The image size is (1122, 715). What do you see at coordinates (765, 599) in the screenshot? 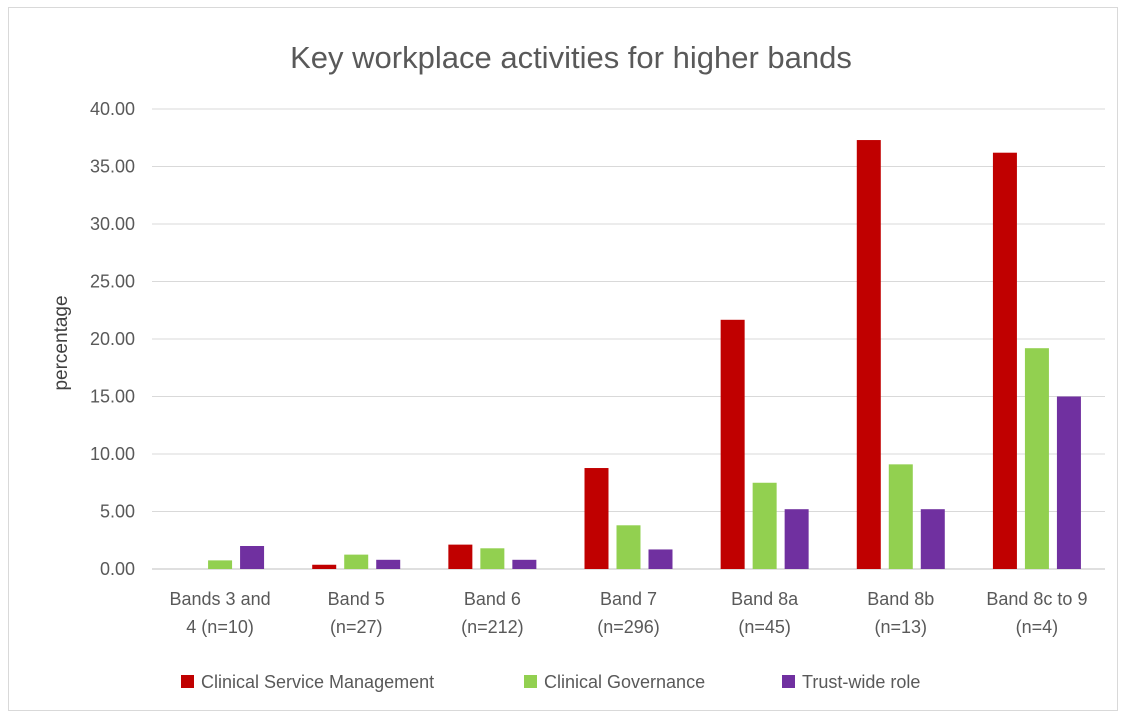
I see `x-category-label: Band 8a` at bounding box center [765, 599].